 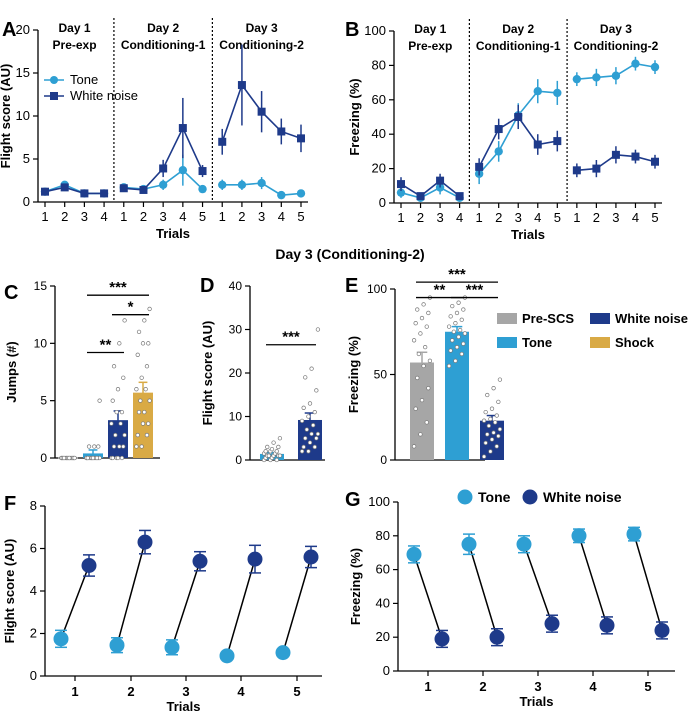 What do you see at coordinates (616, 46) in the screenshot?
I see `phase-subtitle: Conditioning-2` at bounding box center [616, 46].